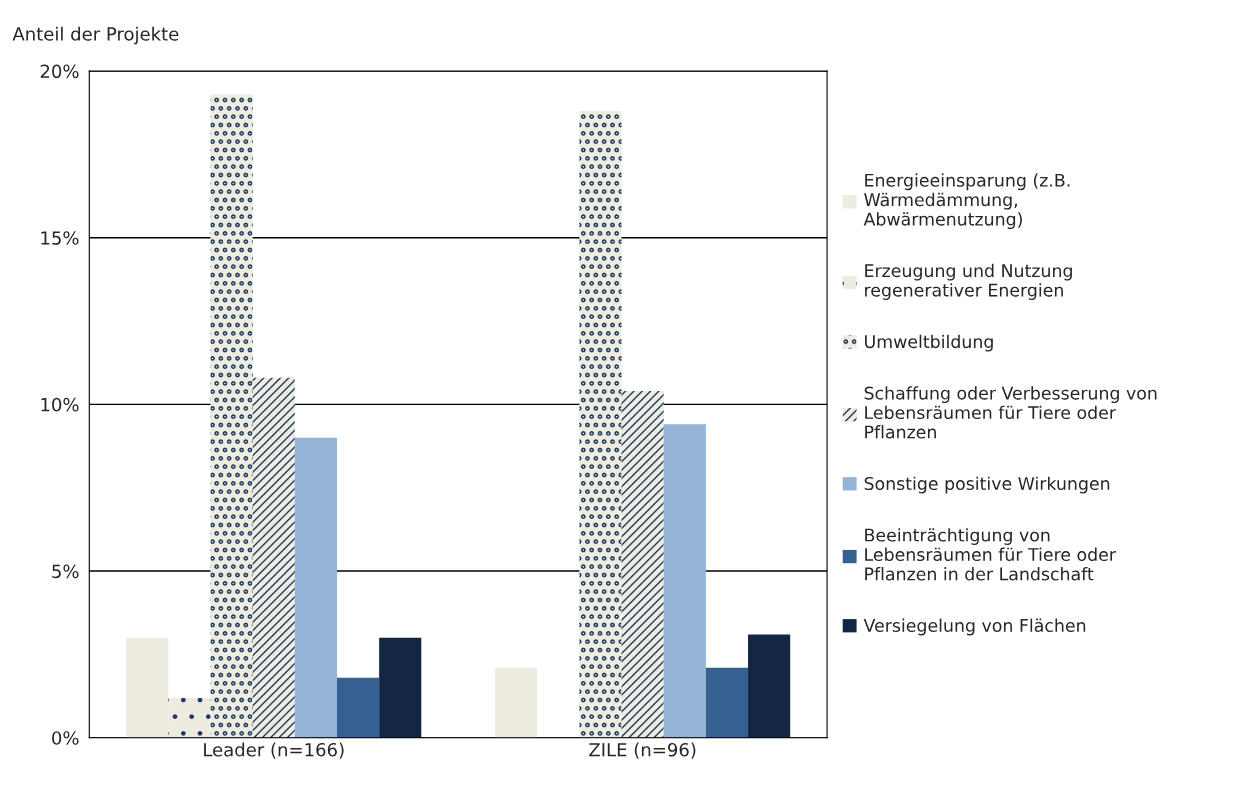  What do you see at coordinates (974, 627) in the screenshot?
I see `legend-label: Versiegelung von Flächen` at bounding box center [974, 627].